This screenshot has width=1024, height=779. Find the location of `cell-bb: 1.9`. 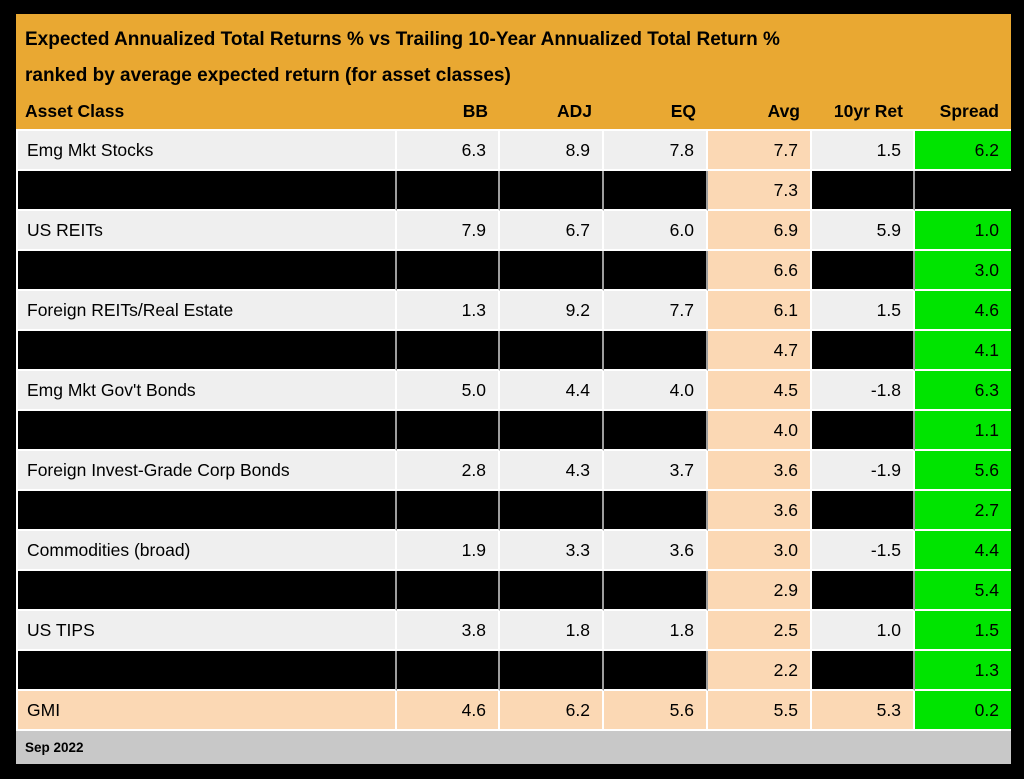

cell-bb: 1.9 is located at coordinates (448, 551).